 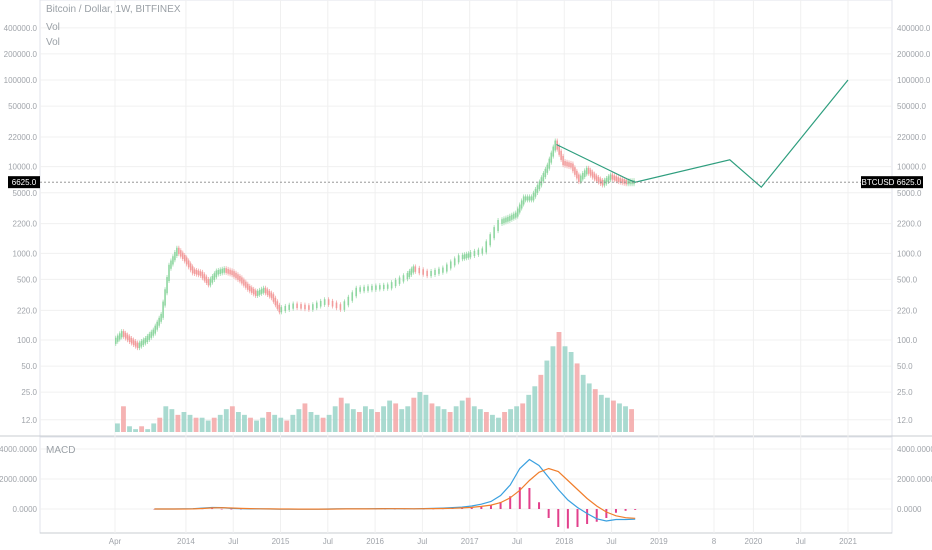 I want to click on time-tick: 2019, so click(x=659, y=541).